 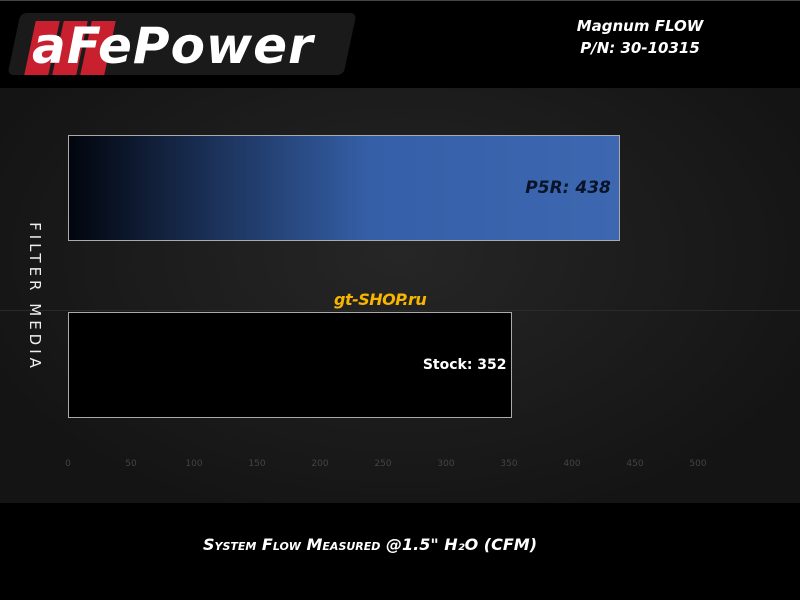 I want to click on header: aFePower Magnum FLOW P/N: 30-10315, so click(x=400, y=44).